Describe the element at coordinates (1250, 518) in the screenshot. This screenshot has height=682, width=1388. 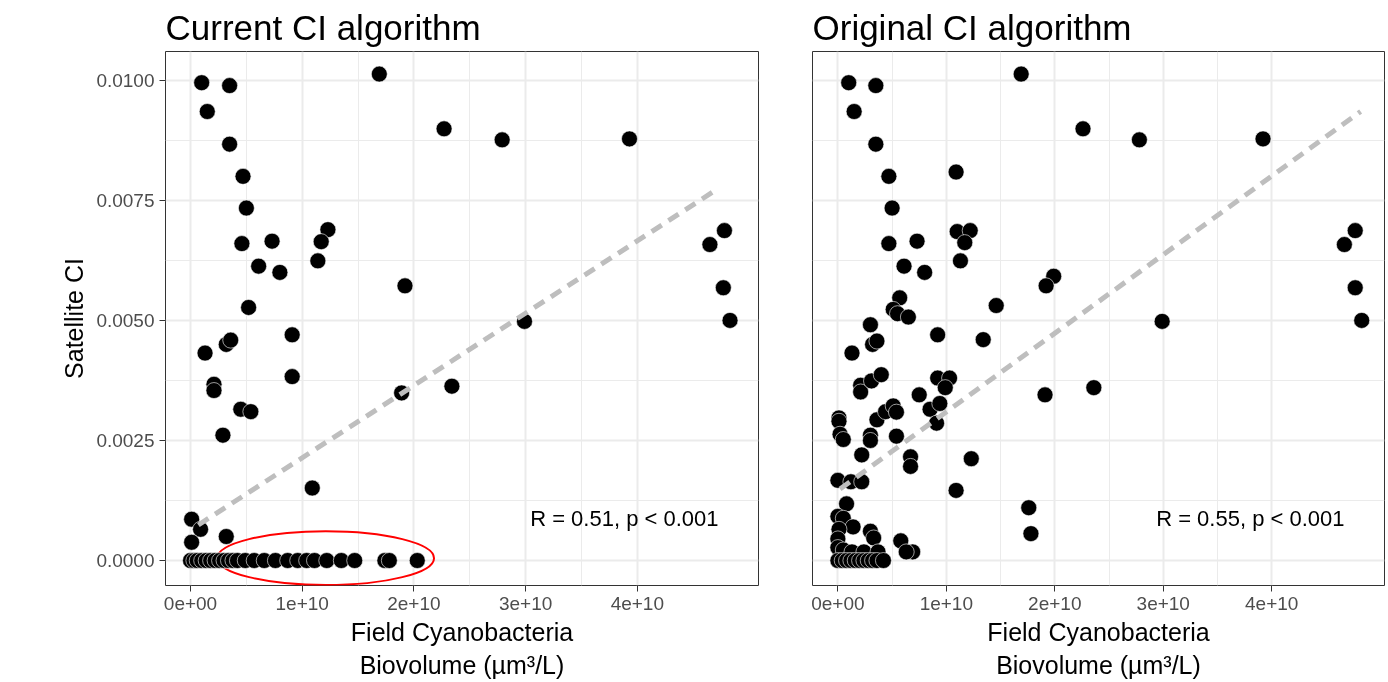
I see `annotation: R = 0.55, p < 0.001` at that location.